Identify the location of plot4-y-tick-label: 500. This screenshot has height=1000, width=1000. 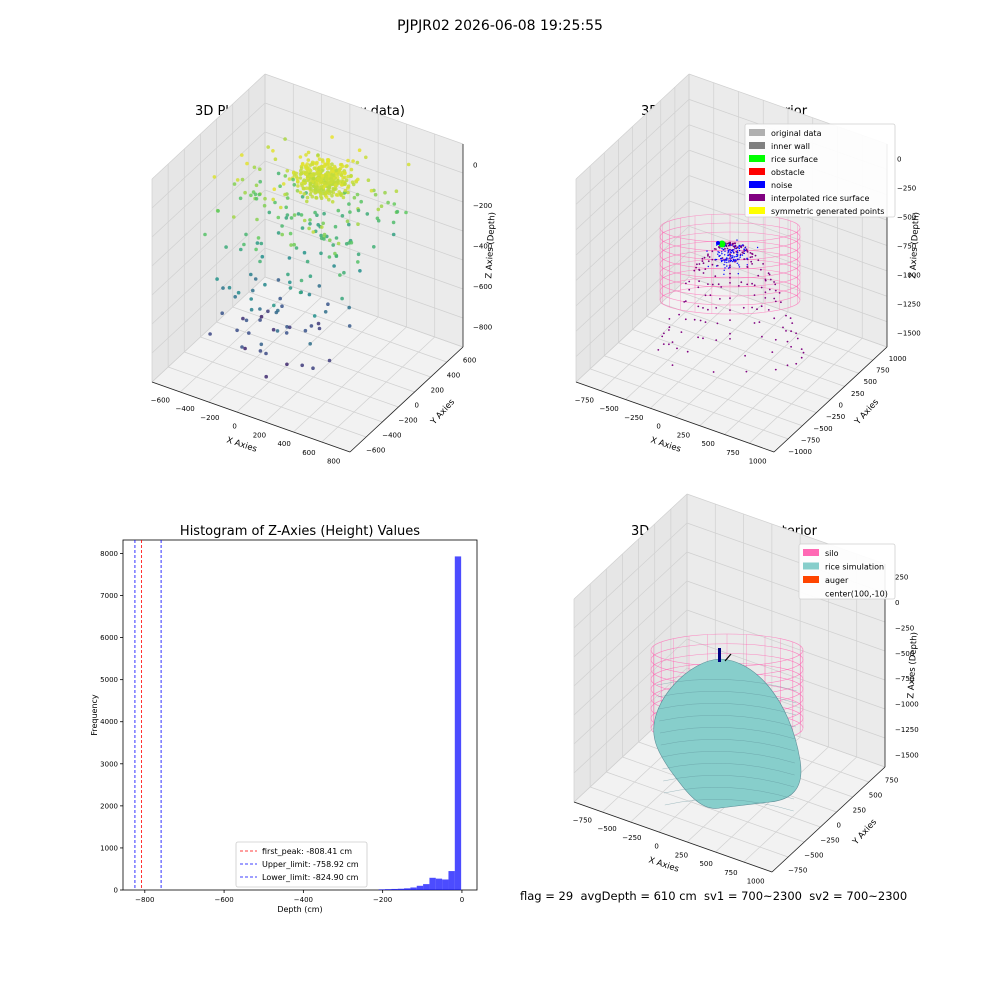
(875, 796).